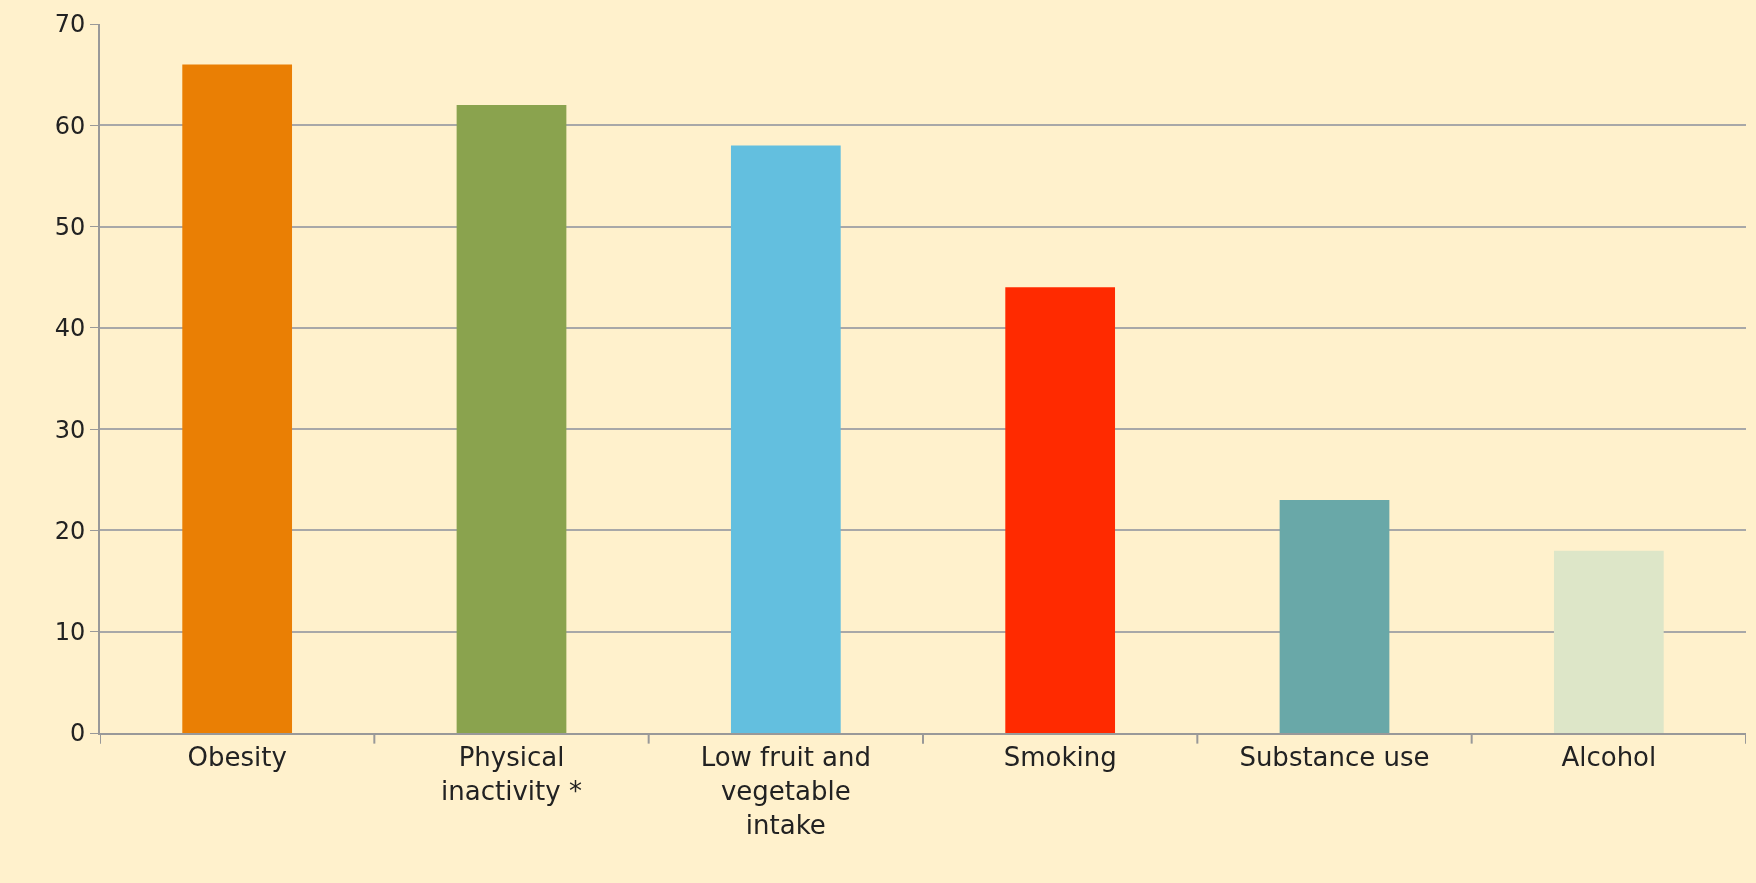  I want to click on y-tick-label: 0, so click(77, 733).